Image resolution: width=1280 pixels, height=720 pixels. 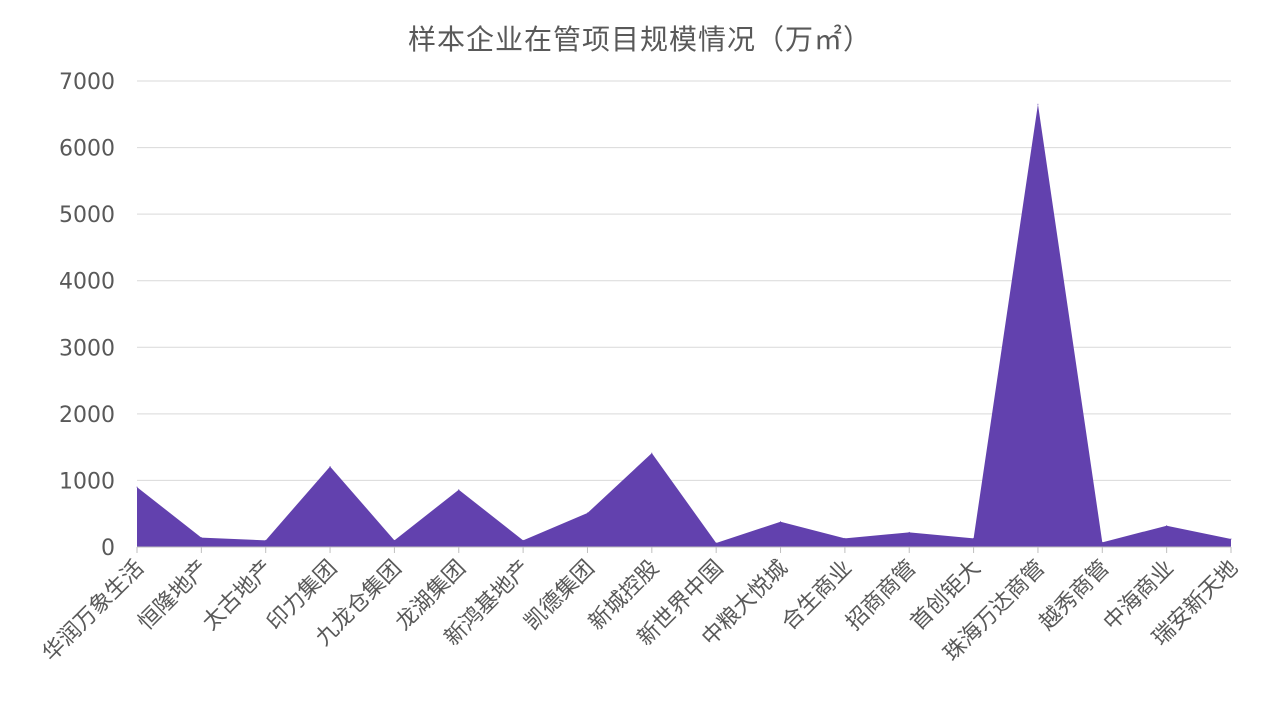 What do you see at coordinates (87, 348) in the screenshot?
I see `y-tick-label: 3000` at bounding box center [87, 348].